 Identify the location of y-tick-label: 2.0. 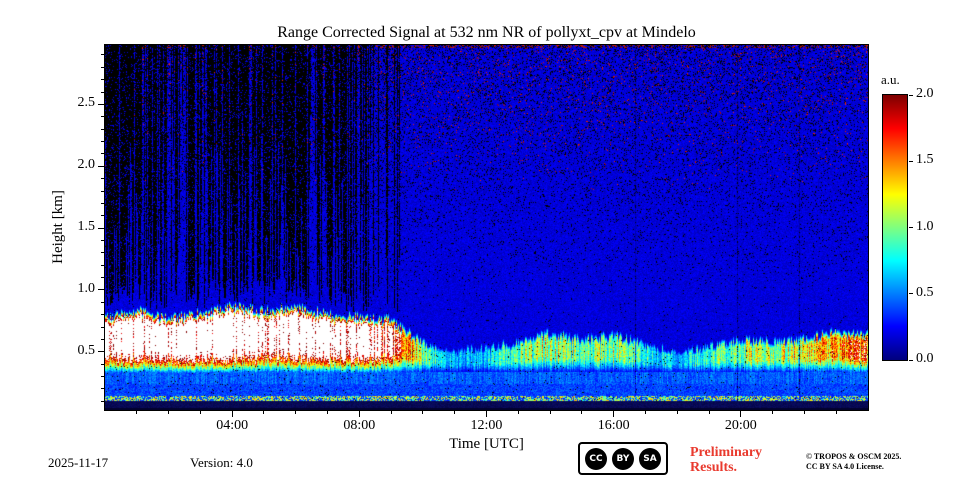
(86, 165).